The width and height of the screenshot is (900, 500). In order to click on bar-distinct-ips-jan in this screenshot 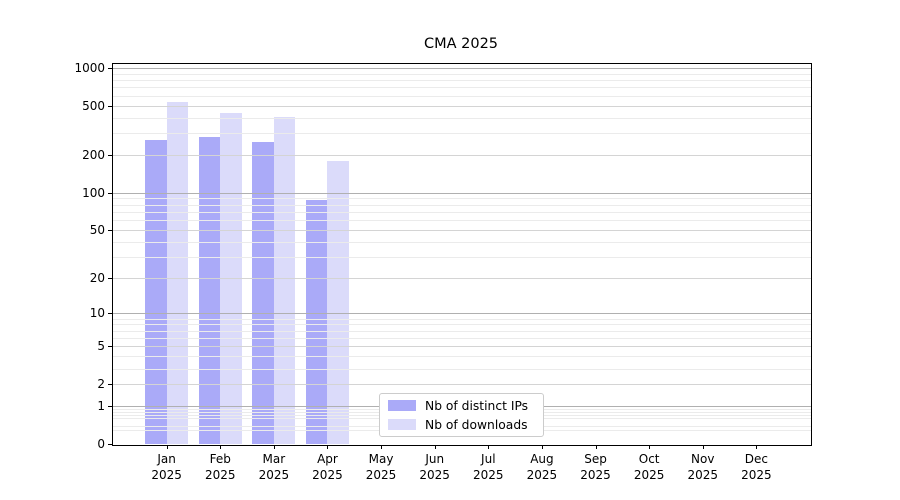, I will do `click(156, 292)`.